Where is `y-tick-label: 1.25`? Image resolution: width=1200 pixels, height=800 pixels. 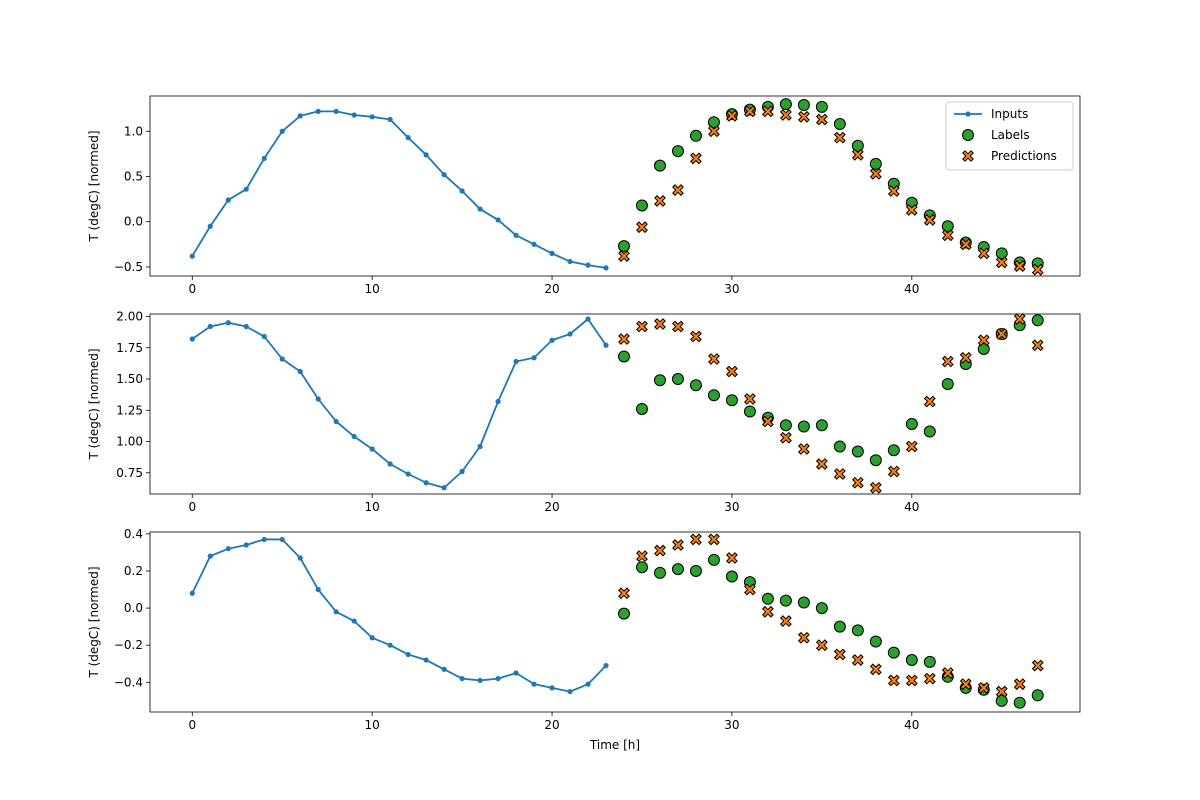
y-tick-label: 1.25 is located at coordinates (129, 410).